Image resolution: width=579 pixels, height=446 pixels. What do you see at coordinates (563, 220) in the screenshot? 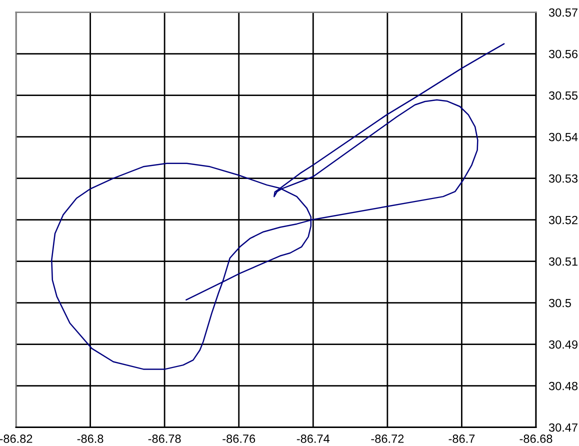
I see `y-tick-label: 30.52` at bounding box center [563, 220].